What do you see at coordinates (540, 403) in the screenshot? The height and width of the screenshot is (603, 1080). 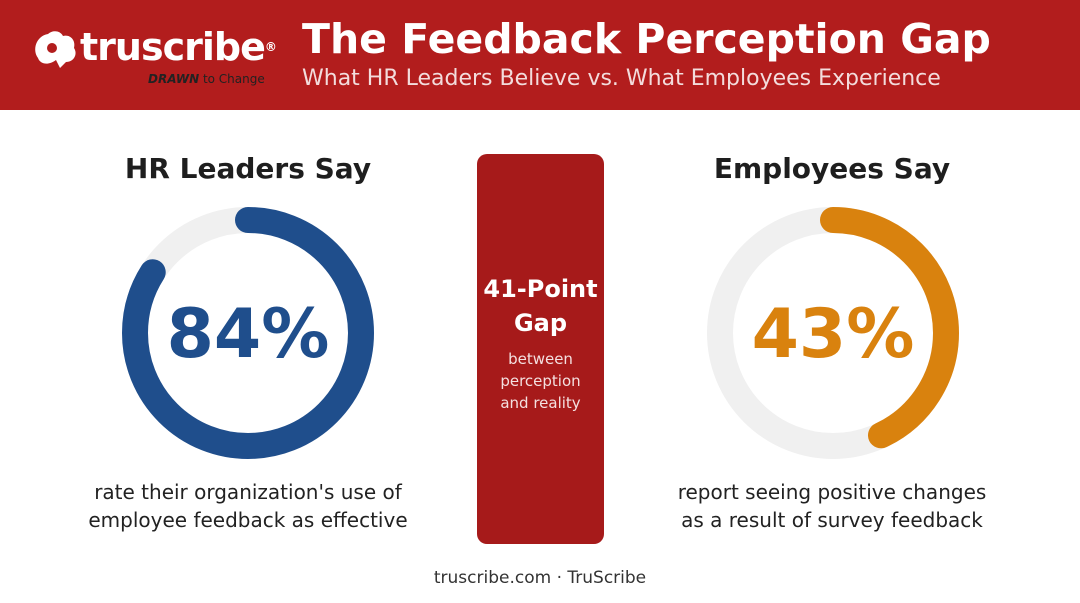 I see `gap-note-line: and reality` at bounding box center [540, 403].